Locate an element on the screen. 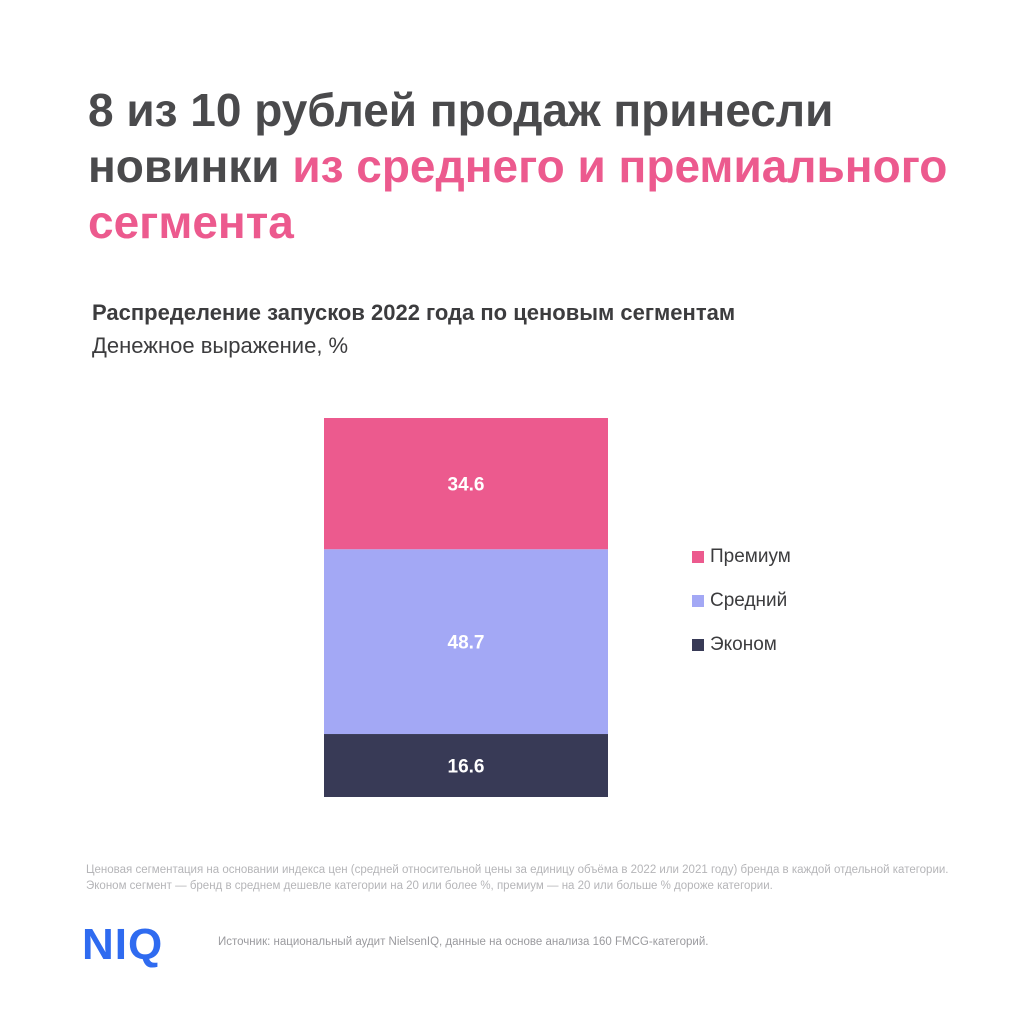  legend-item-economy: Эконом is located at coordinates (741, 645).